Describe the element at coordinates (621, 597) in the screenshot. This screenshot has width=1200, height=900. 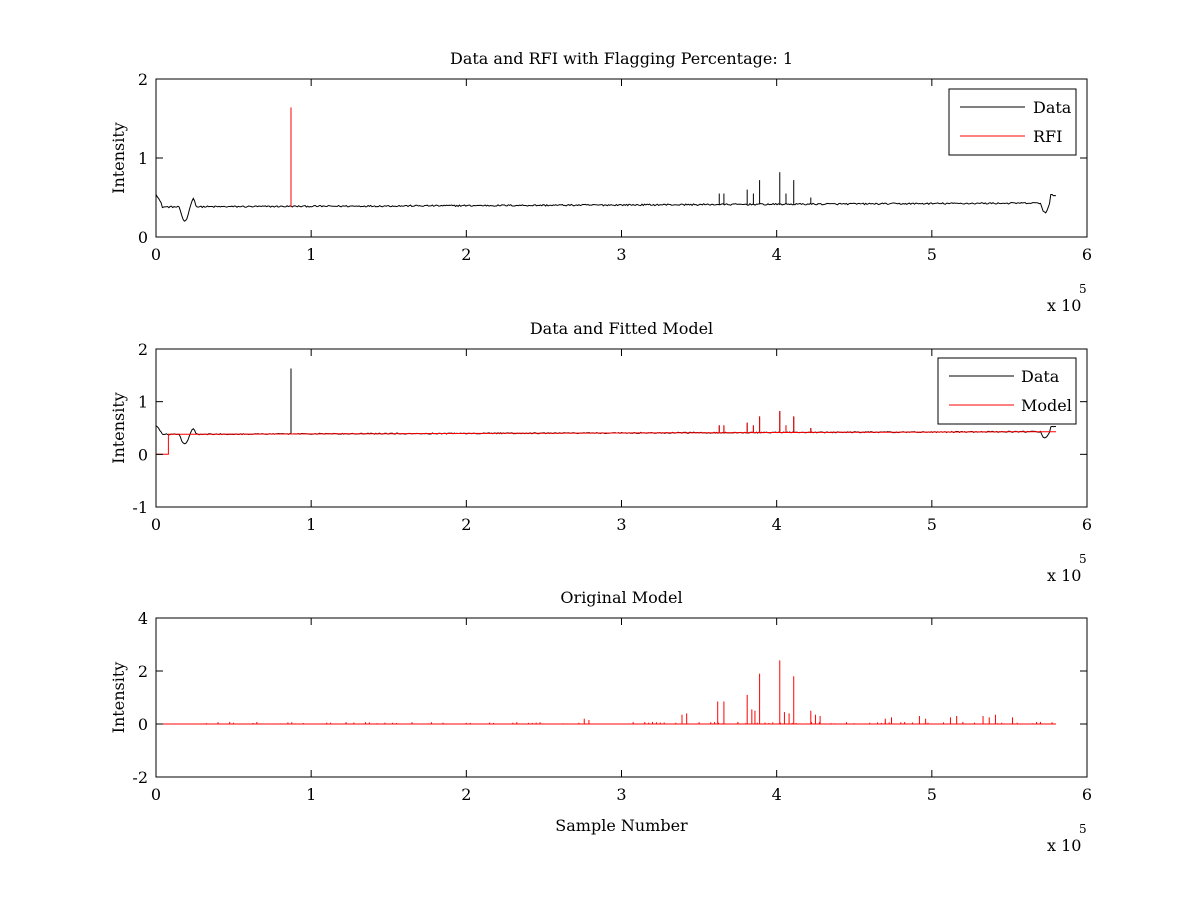
I see `chart-title: Original Model` at that location.